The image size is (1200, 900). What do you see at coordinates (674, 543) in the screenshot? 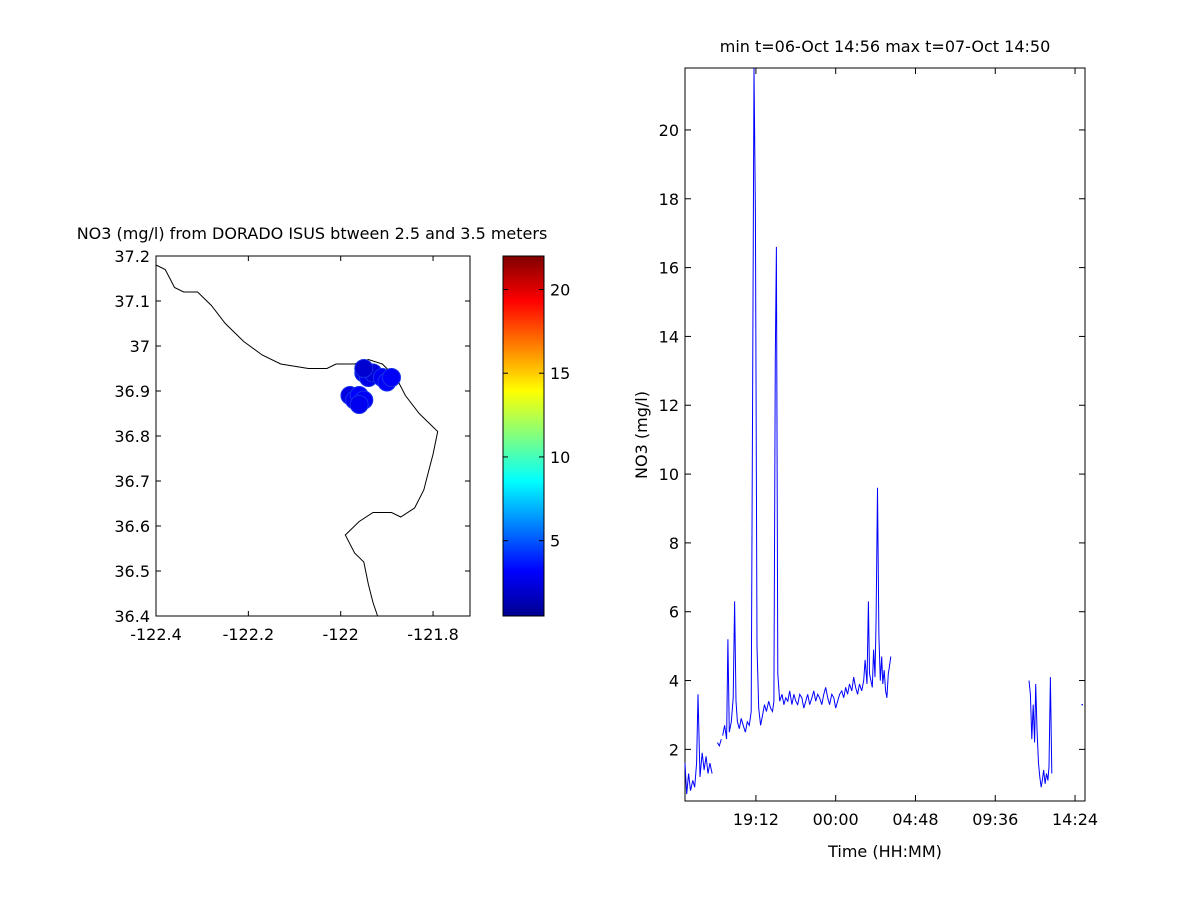
I see `timeseries-y-tick-label: 8` at bounding box center [674, 543].